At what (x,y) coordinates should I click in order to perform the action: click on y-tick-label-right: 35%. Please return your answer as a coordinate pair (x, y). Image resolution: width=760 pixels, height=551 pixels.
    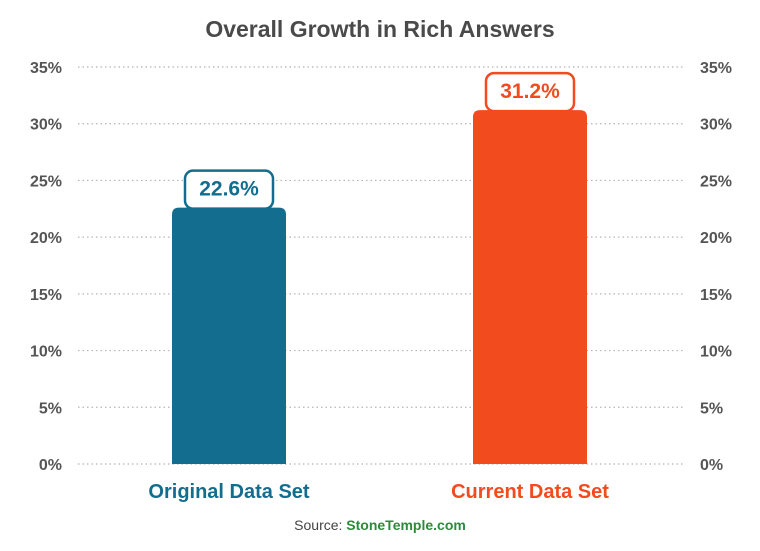
    Looking at the image, I should click on (716, 68).